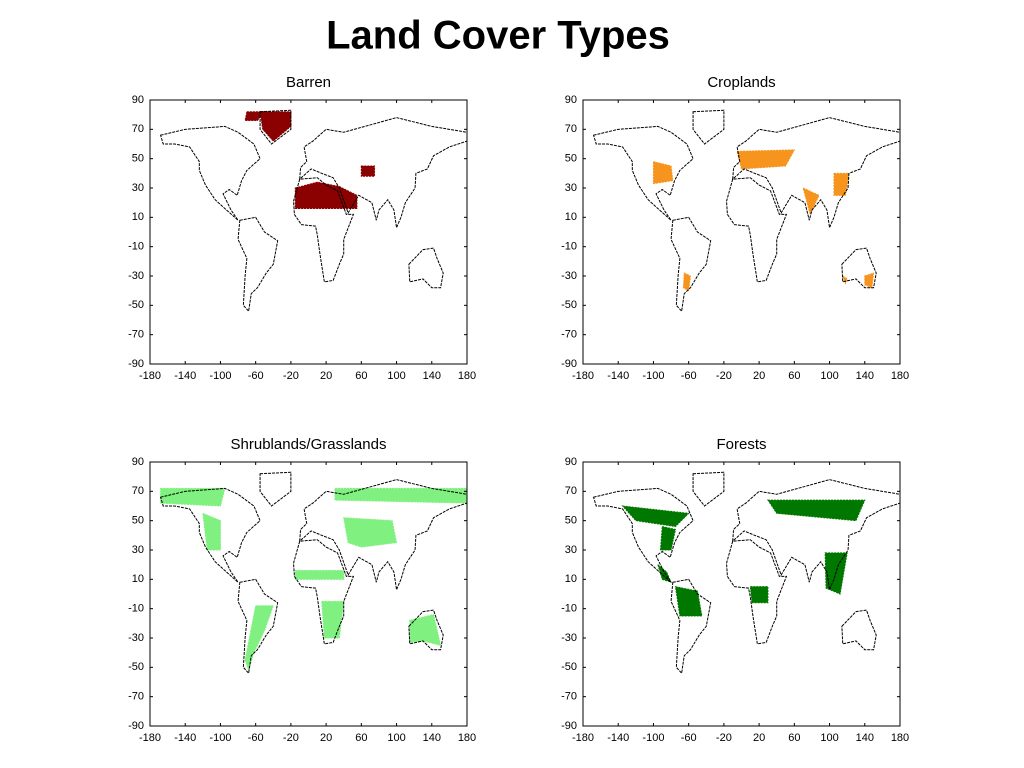 The image size is (1024, 768). Describe the element at coordinates (865, 376) in the screenshot. I see `x-tick-label: 140` at that location.